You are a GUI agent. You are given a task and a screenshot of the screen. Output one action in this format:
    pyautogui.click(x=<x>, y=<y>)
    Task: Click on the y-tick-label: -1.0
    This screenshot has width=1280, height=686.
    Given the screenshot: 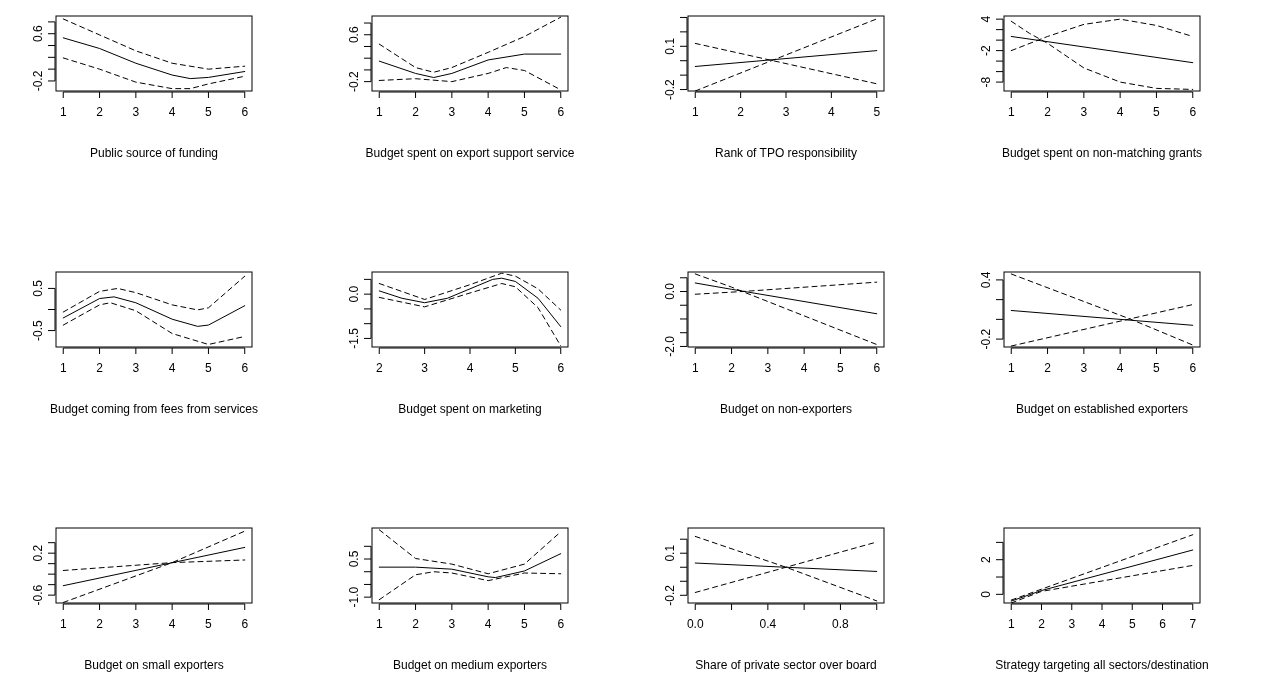 What is the action you would take?
    pyautogui.click(x=354, y=597)
    